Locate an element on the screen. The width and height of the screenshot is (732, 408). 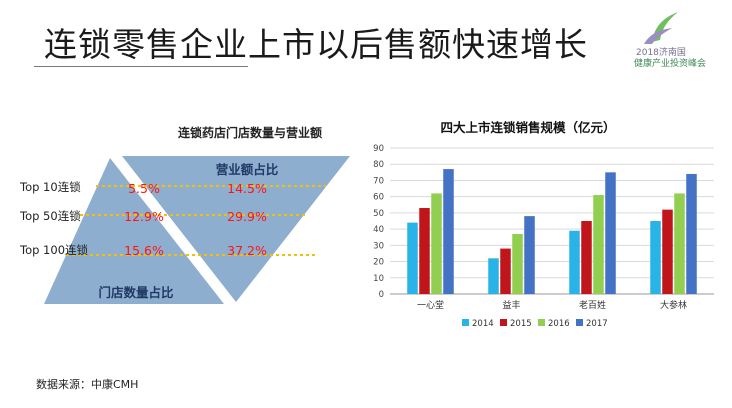
legend-label: 2015 is located at coordinates (521, 324).